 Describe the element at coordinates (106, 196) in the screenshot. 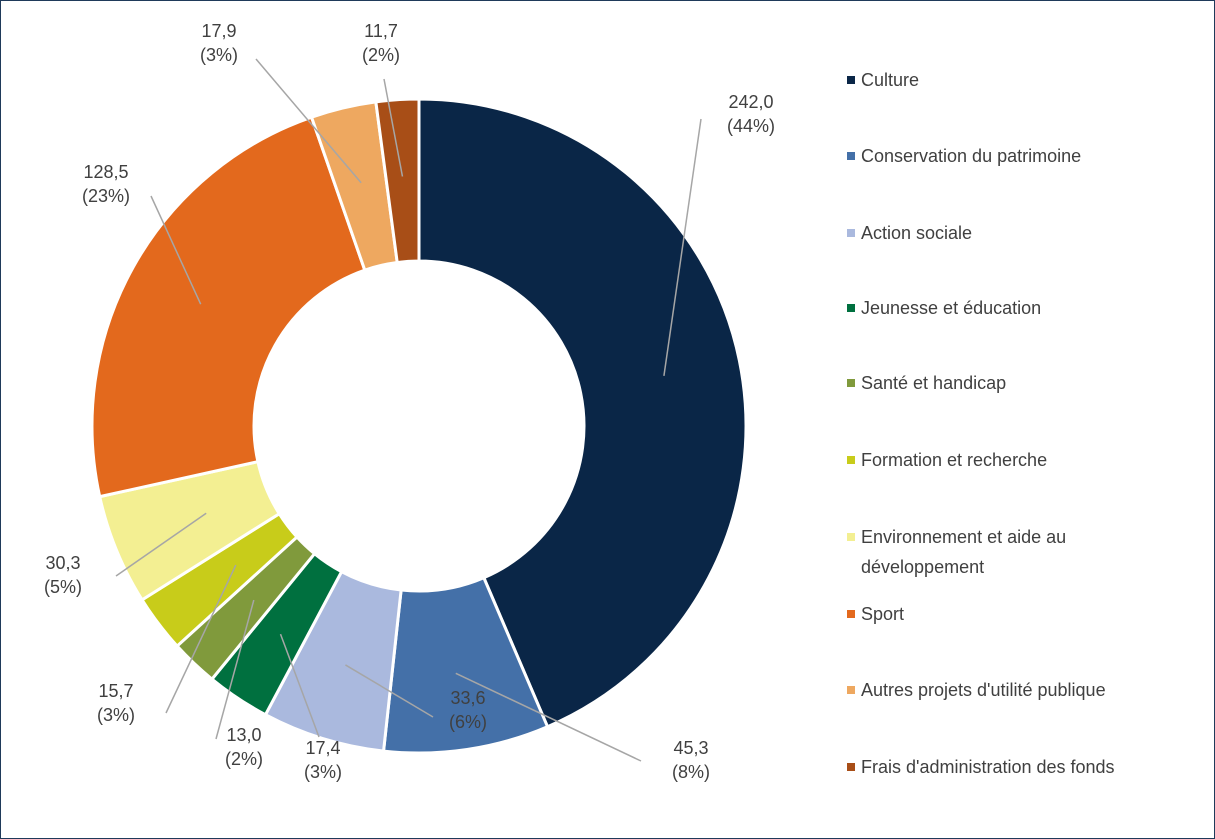

I see `data-label-percent: (23%)` at that location.